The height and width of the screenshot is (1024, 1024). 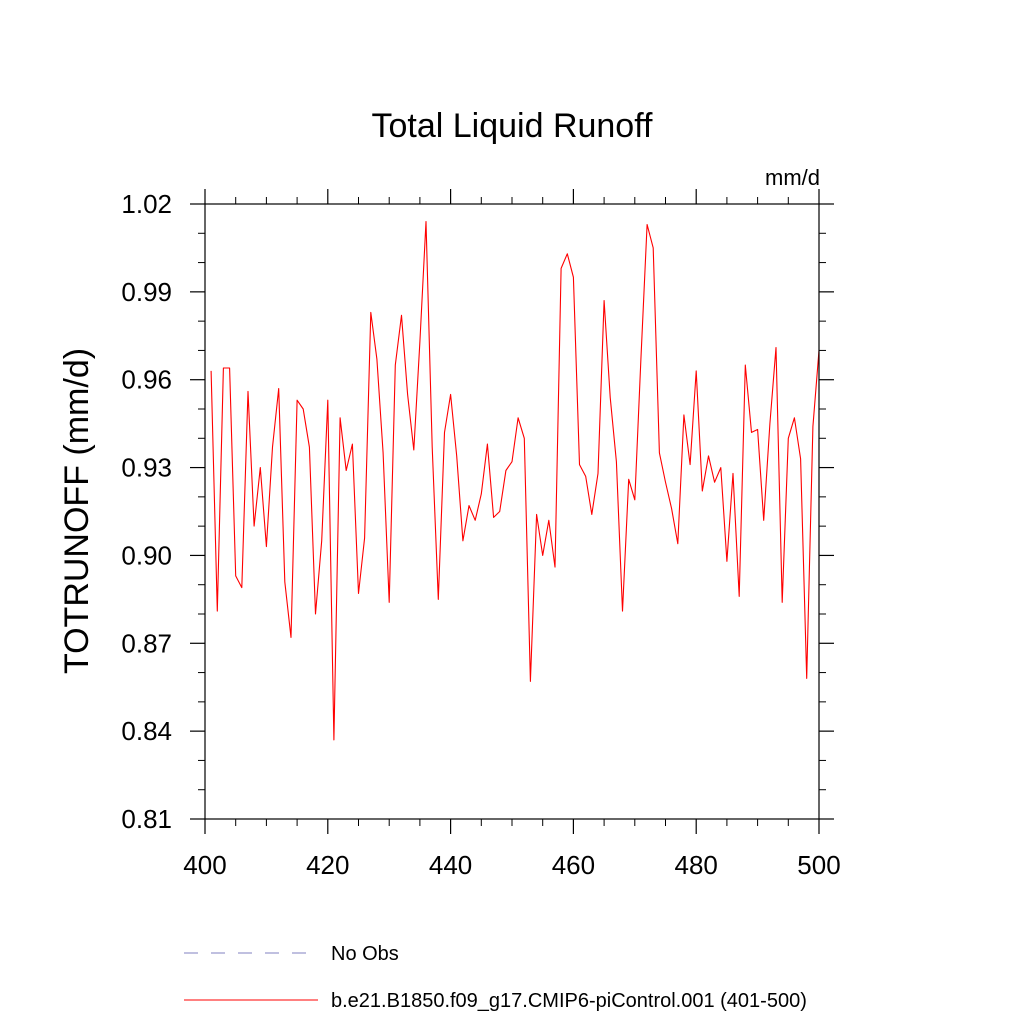 What do you see at coordinates (792, 177) in the screenshot?
I see `units-label: mm/d` at bounding box center [792, 177].